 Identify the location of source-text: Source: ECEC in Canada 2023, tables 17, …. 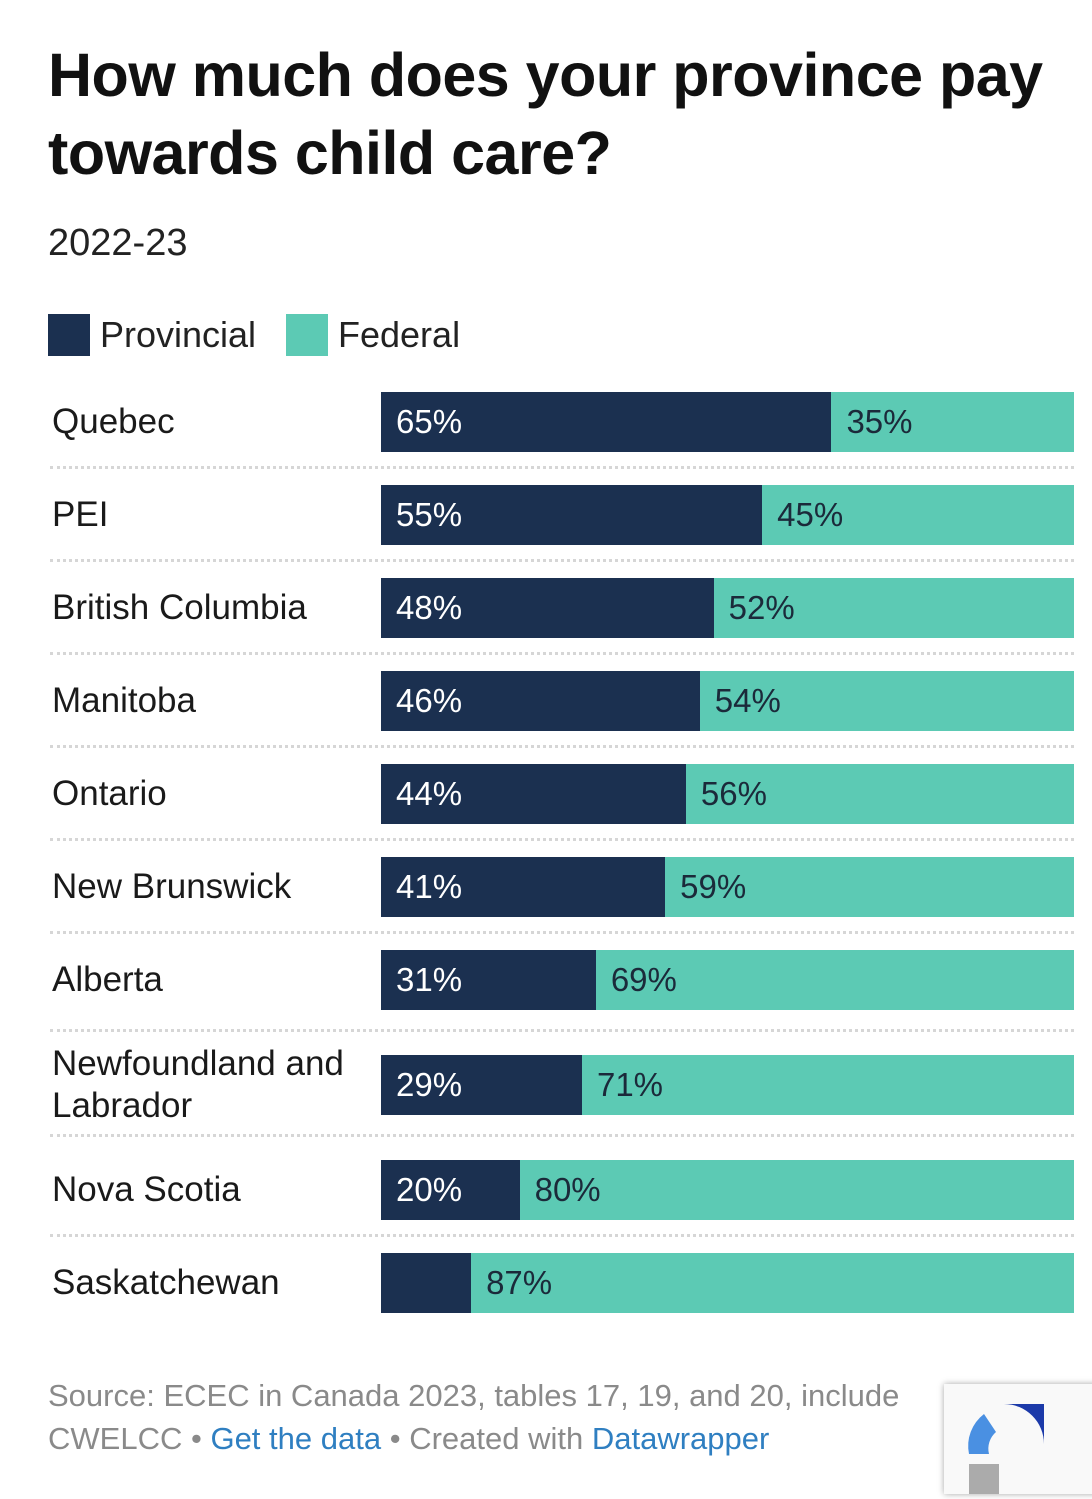
(474, 1395).